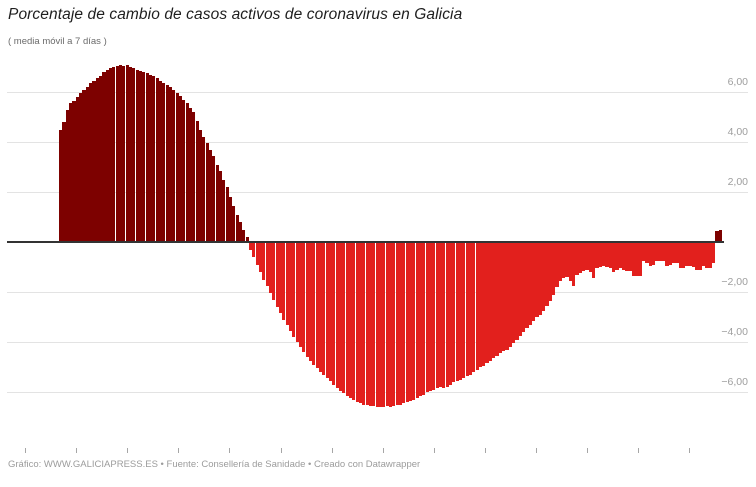 The height and width of the screenshot is (487, 756). Describe the element at coordinates (737, 132) in the screenshot. I see `y-axis-label: 4,00` at that location.